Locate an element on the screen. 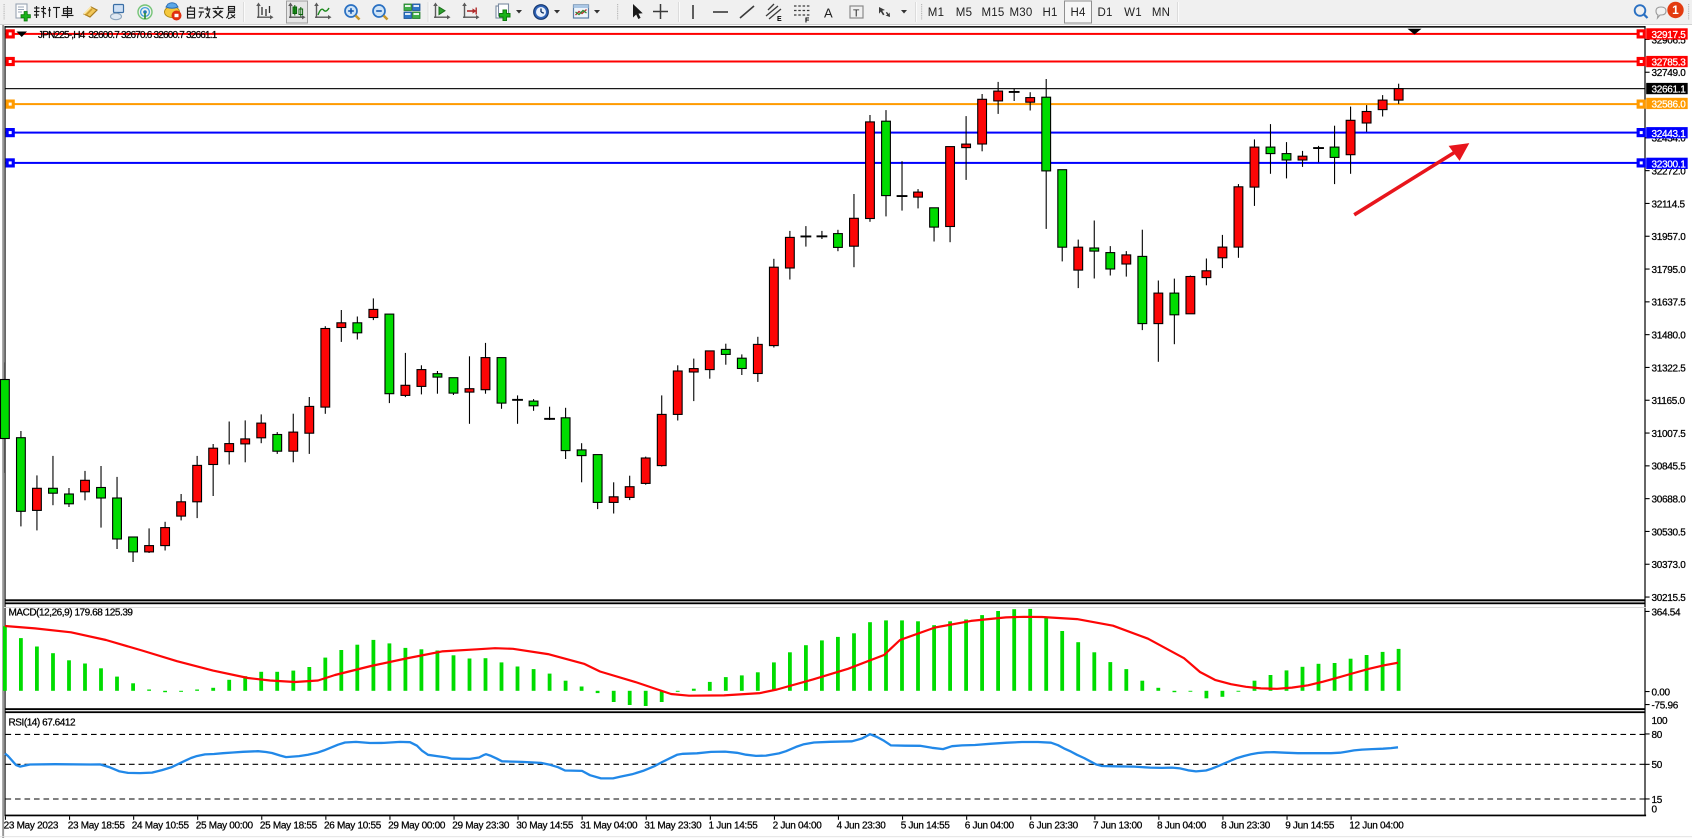 The height and width of the screenshot is (838, 1692). svg-text: 32917.5 is located at coordinates (1669, 35).